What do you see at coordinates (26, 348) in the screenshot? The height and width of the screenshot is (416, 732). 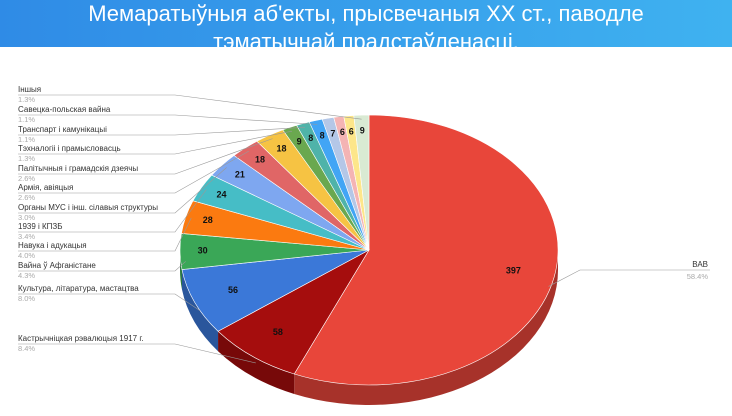 I see `percent-label: 8.4%` at bounding box center [26, 348].